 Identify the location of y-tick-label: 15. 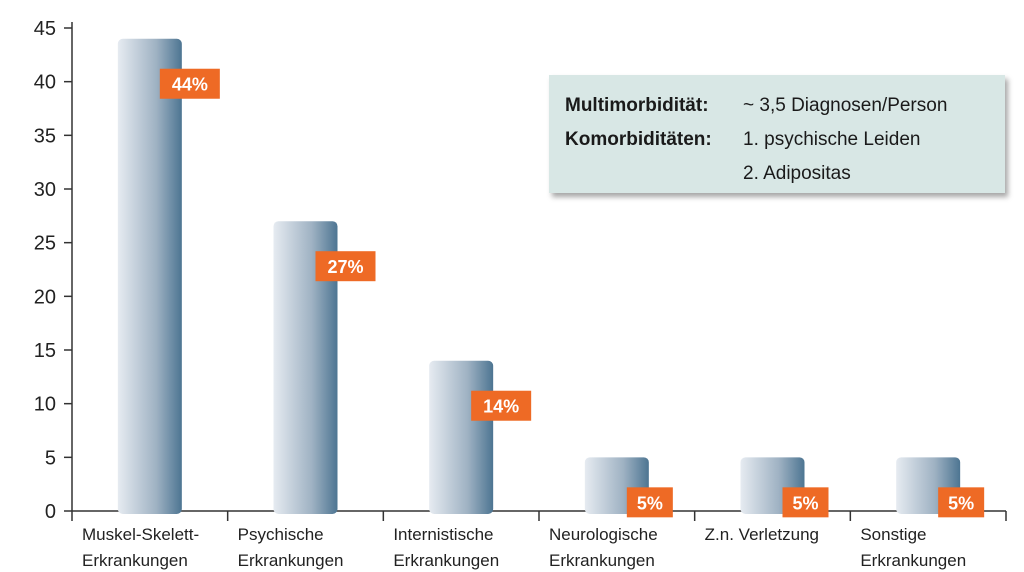
(45, 351).